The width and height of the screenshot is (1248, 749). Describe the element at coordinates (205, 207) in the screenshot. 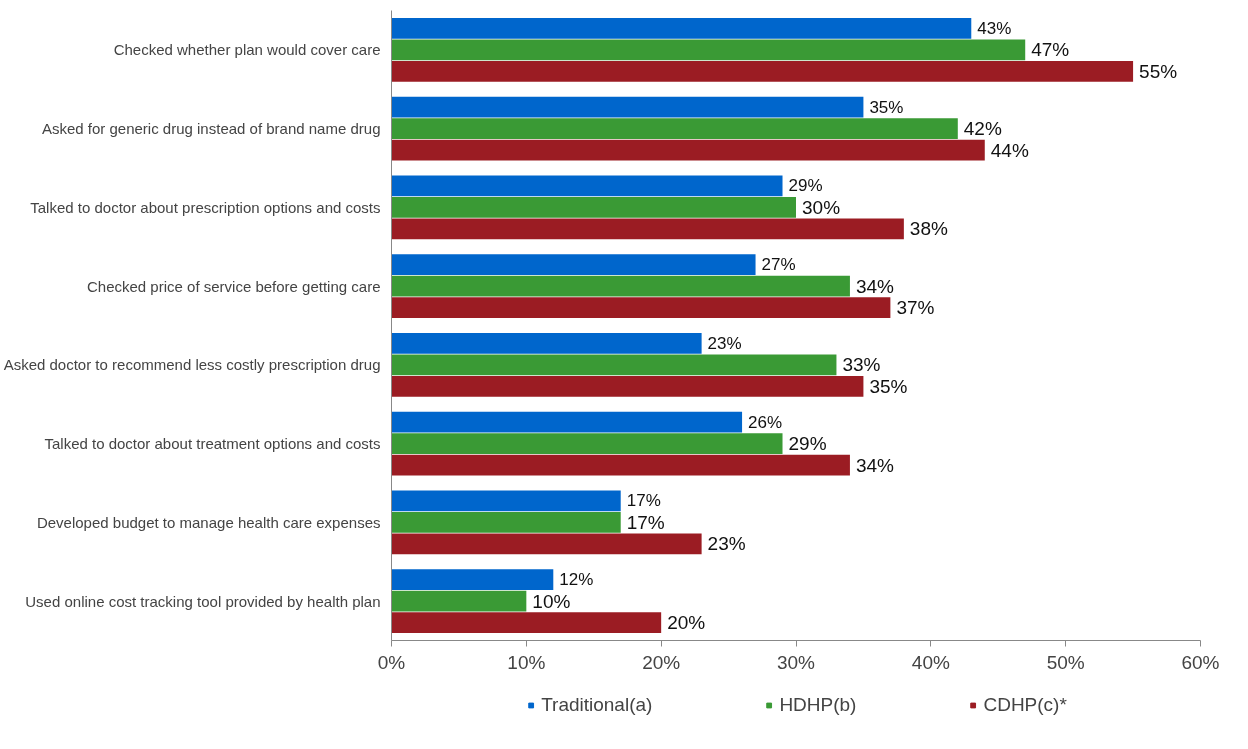

I see `y-tick-label: Talked to doctor about prescription options and costs` at that location.